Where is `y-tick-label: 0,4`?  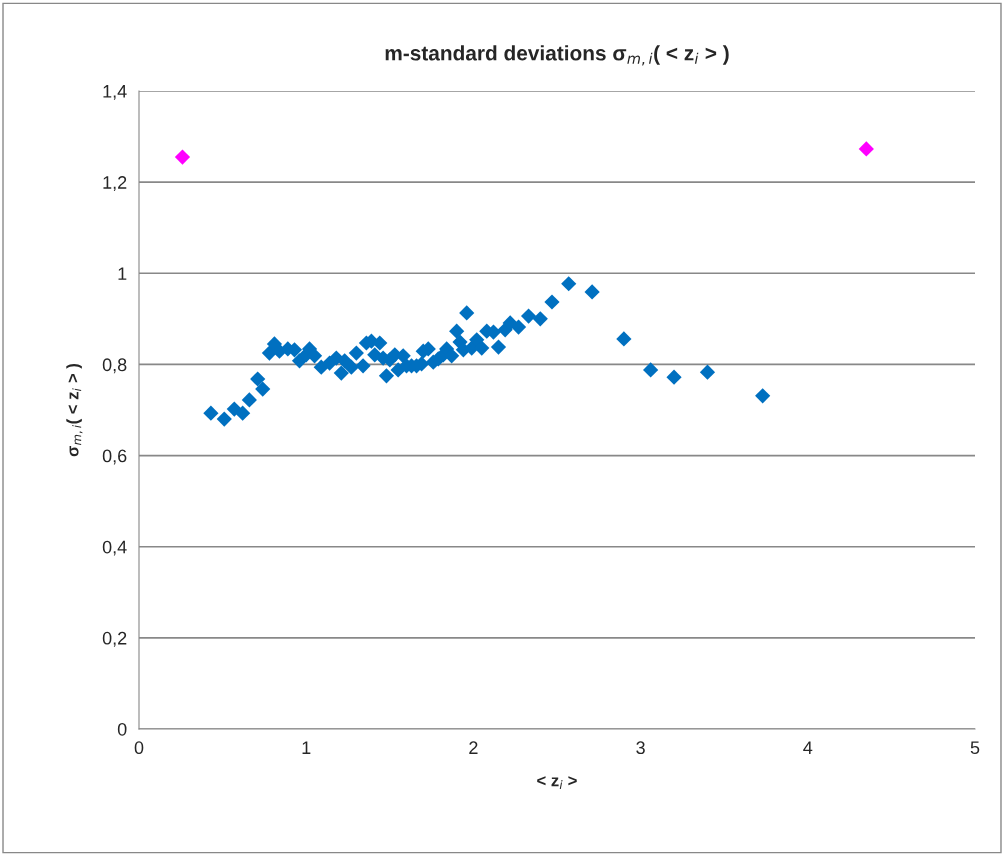 y-tick-label: 0,4 is located at coordinates (114, 548).